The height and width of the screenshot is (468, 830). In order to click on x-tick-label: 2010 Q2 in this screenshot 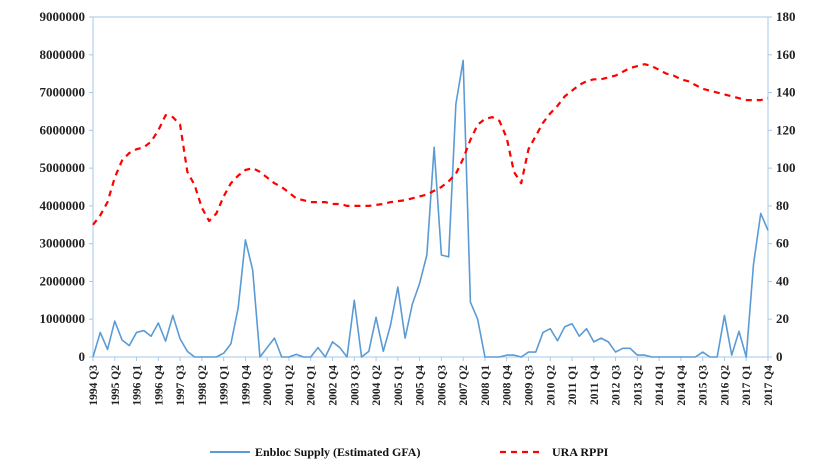, I will do `click(551, 385)`.